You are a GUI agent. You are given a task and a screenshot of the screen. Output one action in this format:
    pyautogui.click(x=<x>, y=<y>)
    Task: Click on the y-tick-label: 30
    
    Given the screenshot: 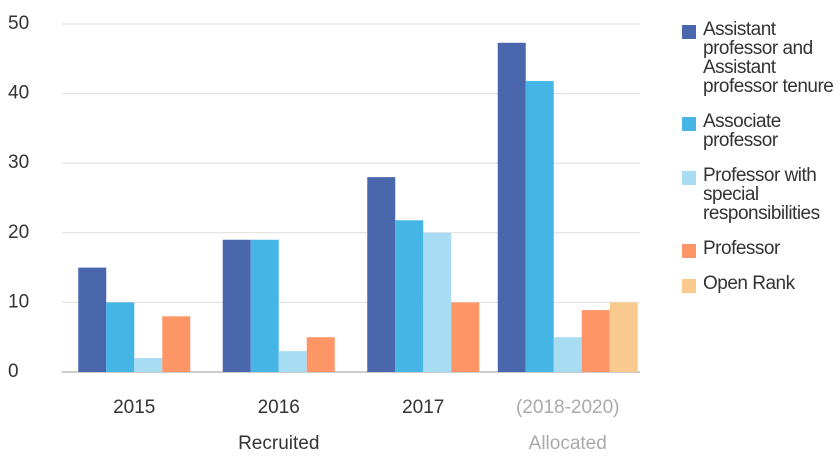 What is the action you would take?
    pyautogui.click(x=18, y=162)
    